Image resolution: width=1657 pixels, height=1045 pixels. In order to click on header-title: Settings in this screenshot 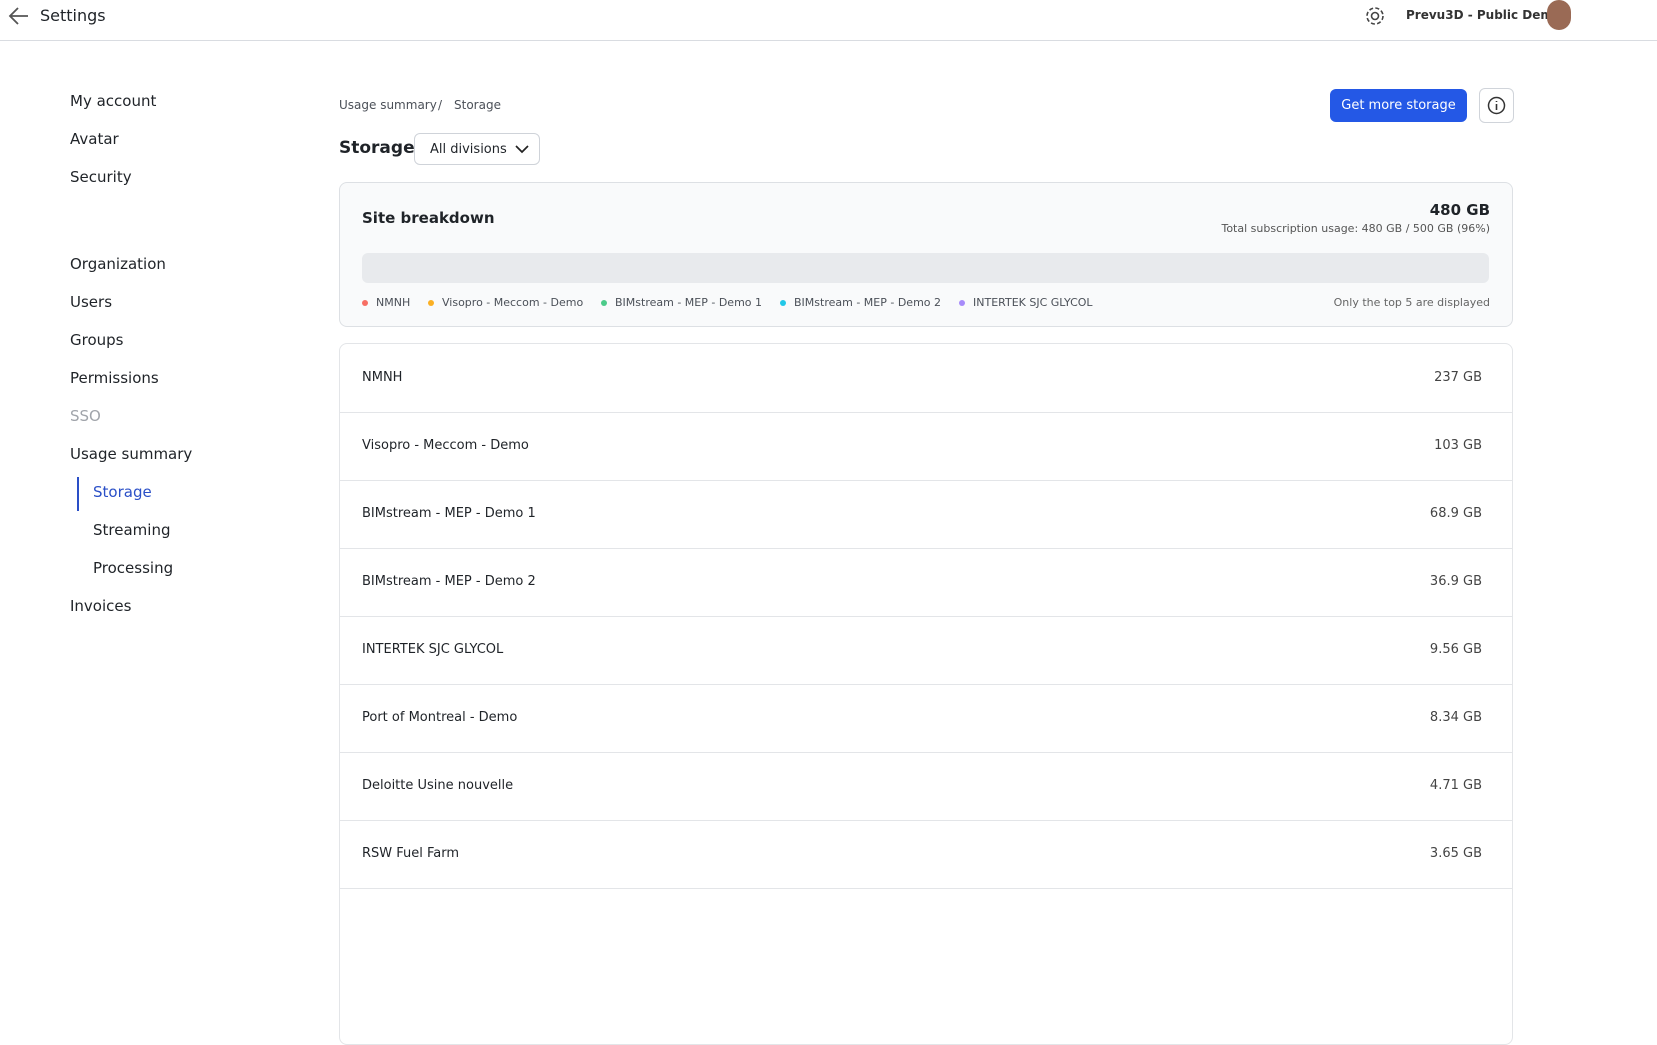, I will do `click(73, 15)`.